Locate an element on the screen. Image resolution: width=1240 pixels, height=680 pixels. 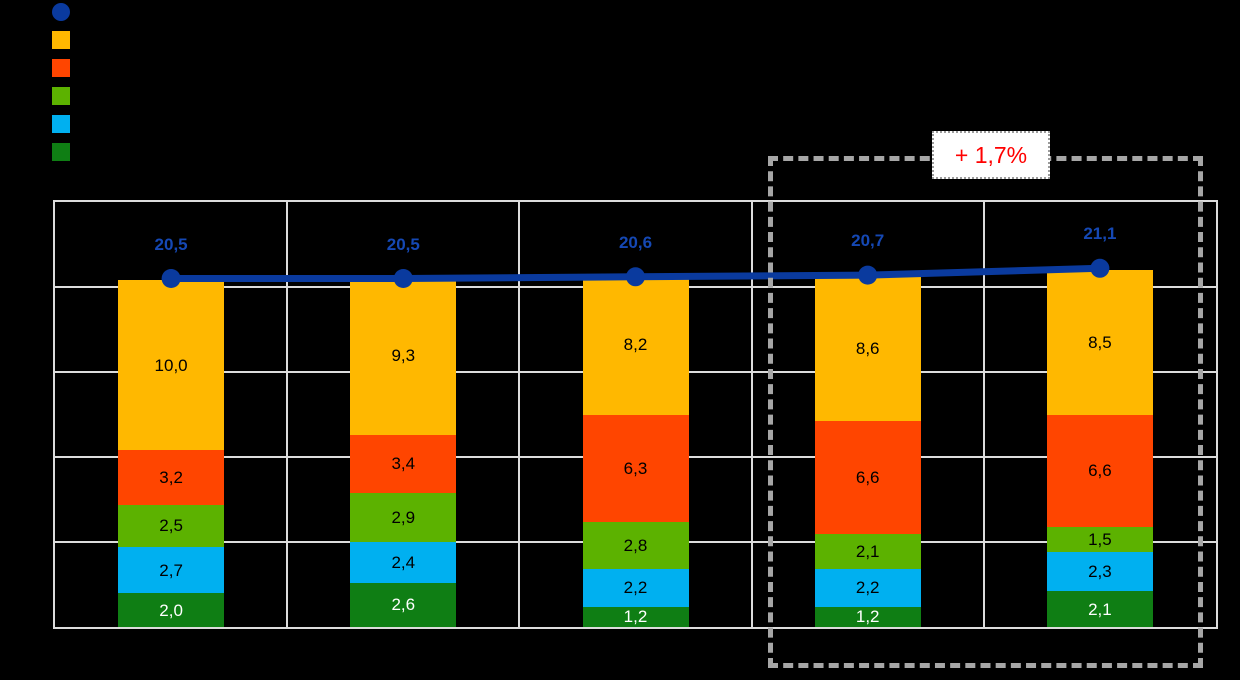
bar-segment-yellow-cat4: 8,6 is located at coordinates (867, 348).